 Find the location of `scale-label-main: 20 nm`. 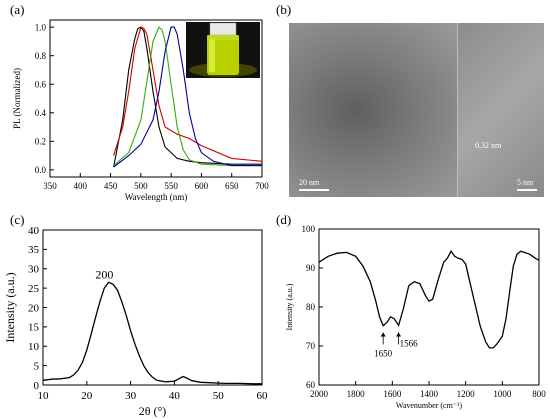

scale-label-main: 20 nm is located at coordinates (309, 182).